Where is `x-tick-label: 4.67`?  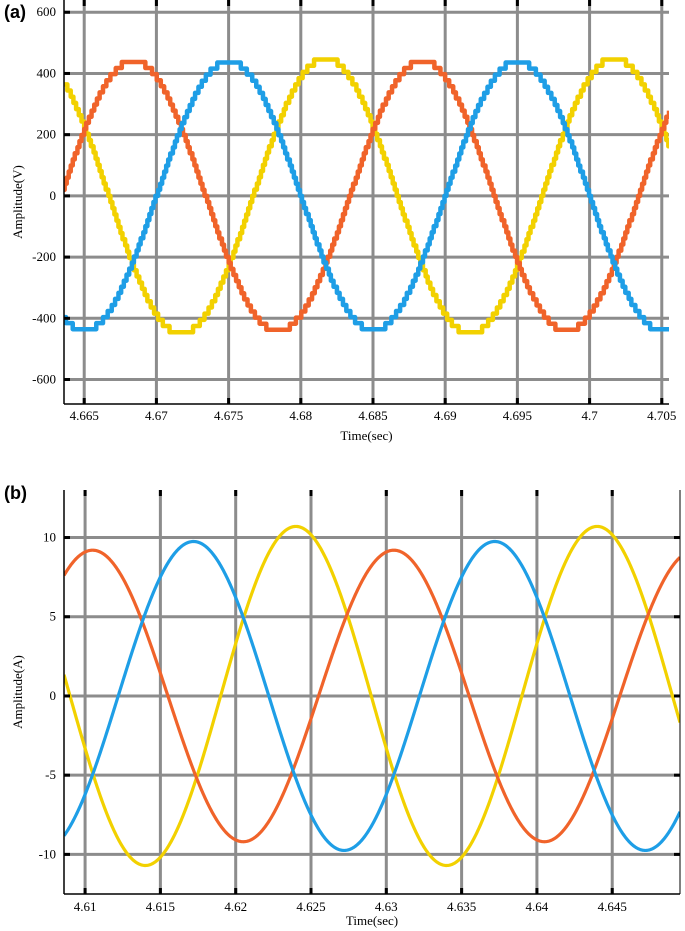
x-tick-label: 4.67 is located at coordinates (156, 415).